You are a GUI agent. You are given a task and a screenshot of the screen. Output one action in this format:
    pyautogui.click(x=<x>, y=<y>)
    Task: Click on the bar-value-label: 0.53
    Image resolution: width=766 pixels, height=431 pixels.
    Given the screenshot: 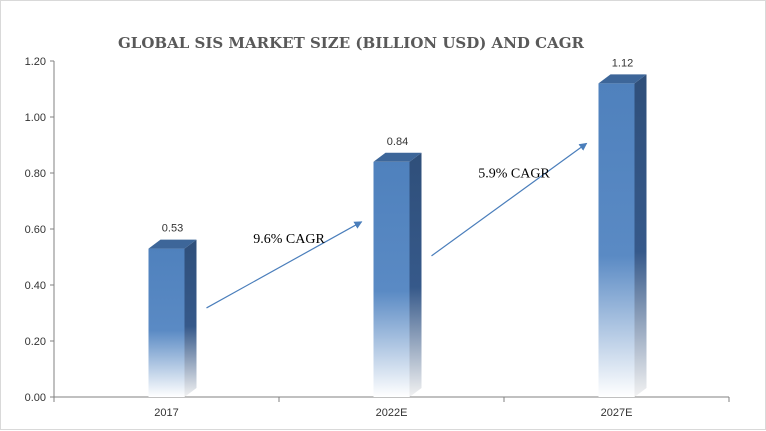 What is the action you would take?
    pyautogui.click(x=172, y=229)
    